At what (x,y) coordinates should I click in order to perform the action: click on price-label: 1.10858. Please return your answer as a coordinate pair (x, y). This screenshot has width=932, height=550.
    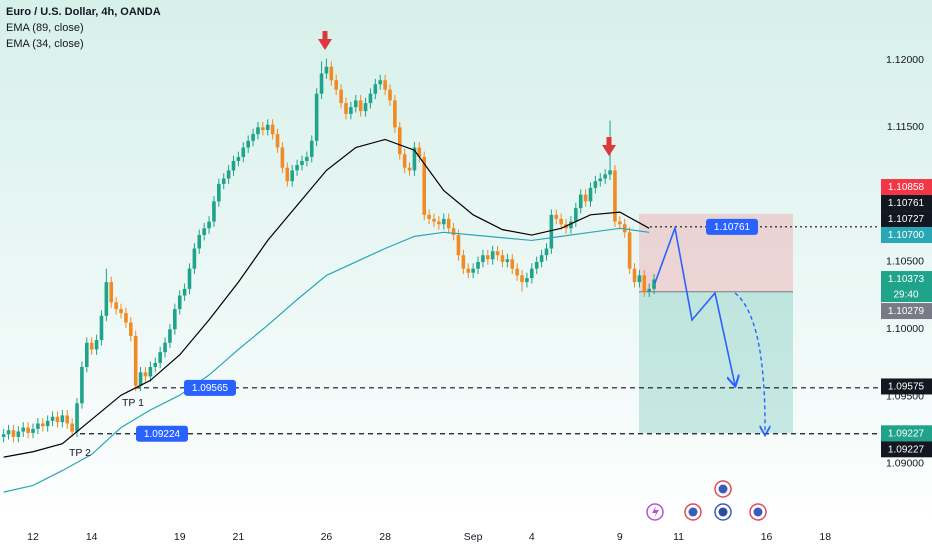
    Looking at the image, I should click on (906, 187).